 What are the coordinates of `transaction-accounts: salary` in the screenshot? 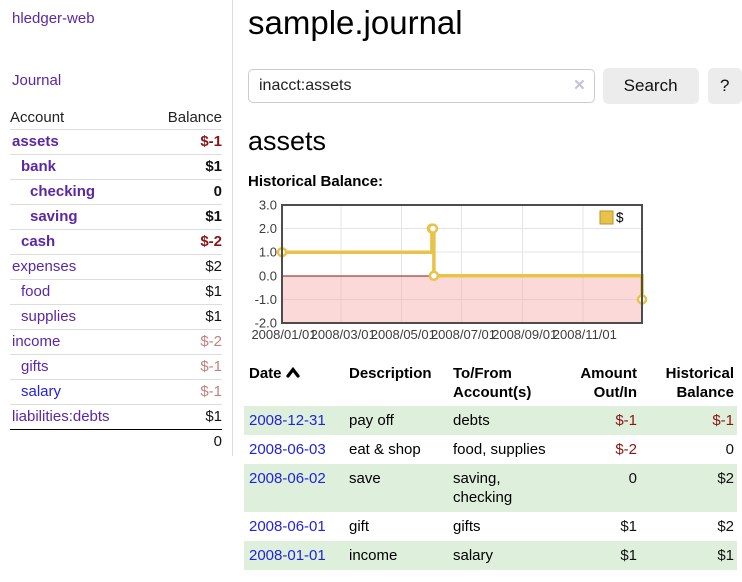 It's located at (473, 555).